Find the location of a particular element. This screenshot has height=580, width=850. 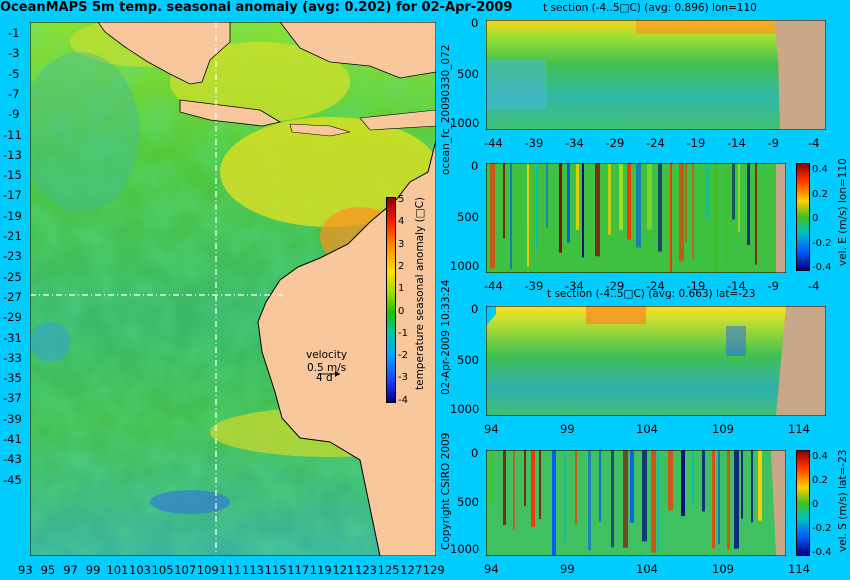

lon-tick-label: 93 is located at coordinates (25, 570).